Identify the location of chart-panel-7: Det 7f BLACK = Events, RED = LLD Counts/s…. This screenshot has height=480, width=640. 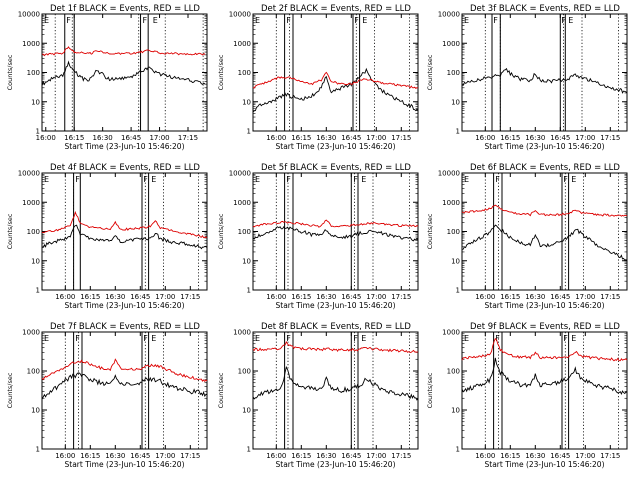
(107, 395).